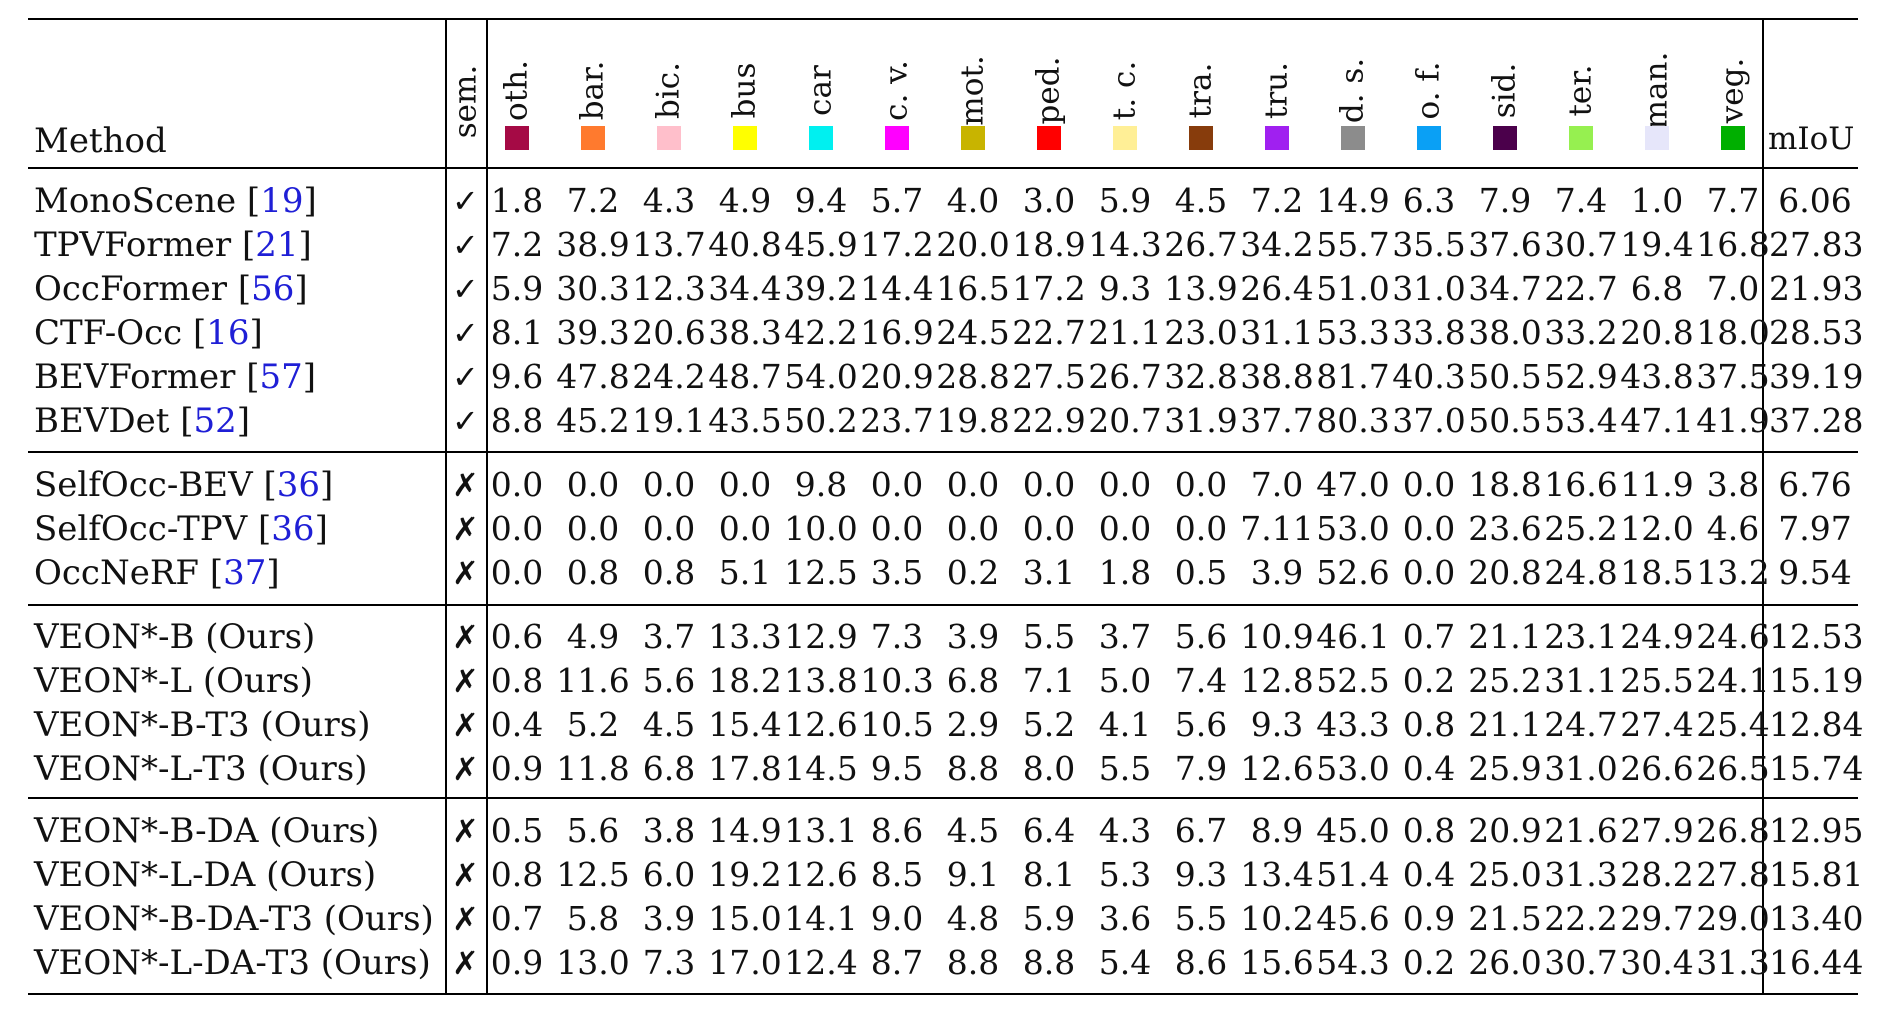 The image size is (1880, 1022). I want to click on class-color-swatch, so click(593, 138).